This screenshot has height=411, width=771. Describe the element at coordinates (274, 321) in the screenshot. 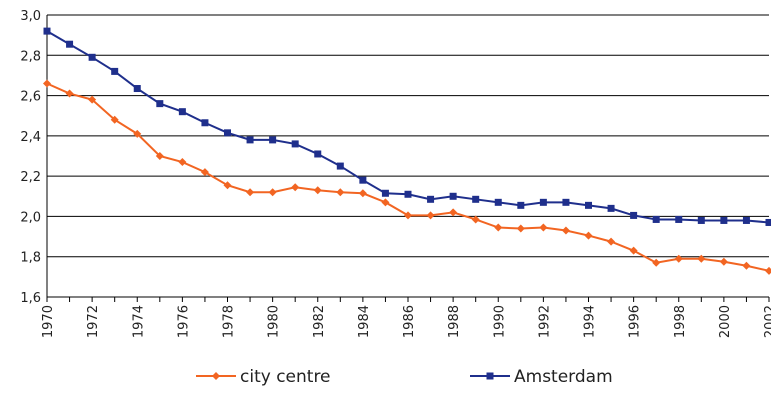

I see `x-tick-label: 1980` at that location.